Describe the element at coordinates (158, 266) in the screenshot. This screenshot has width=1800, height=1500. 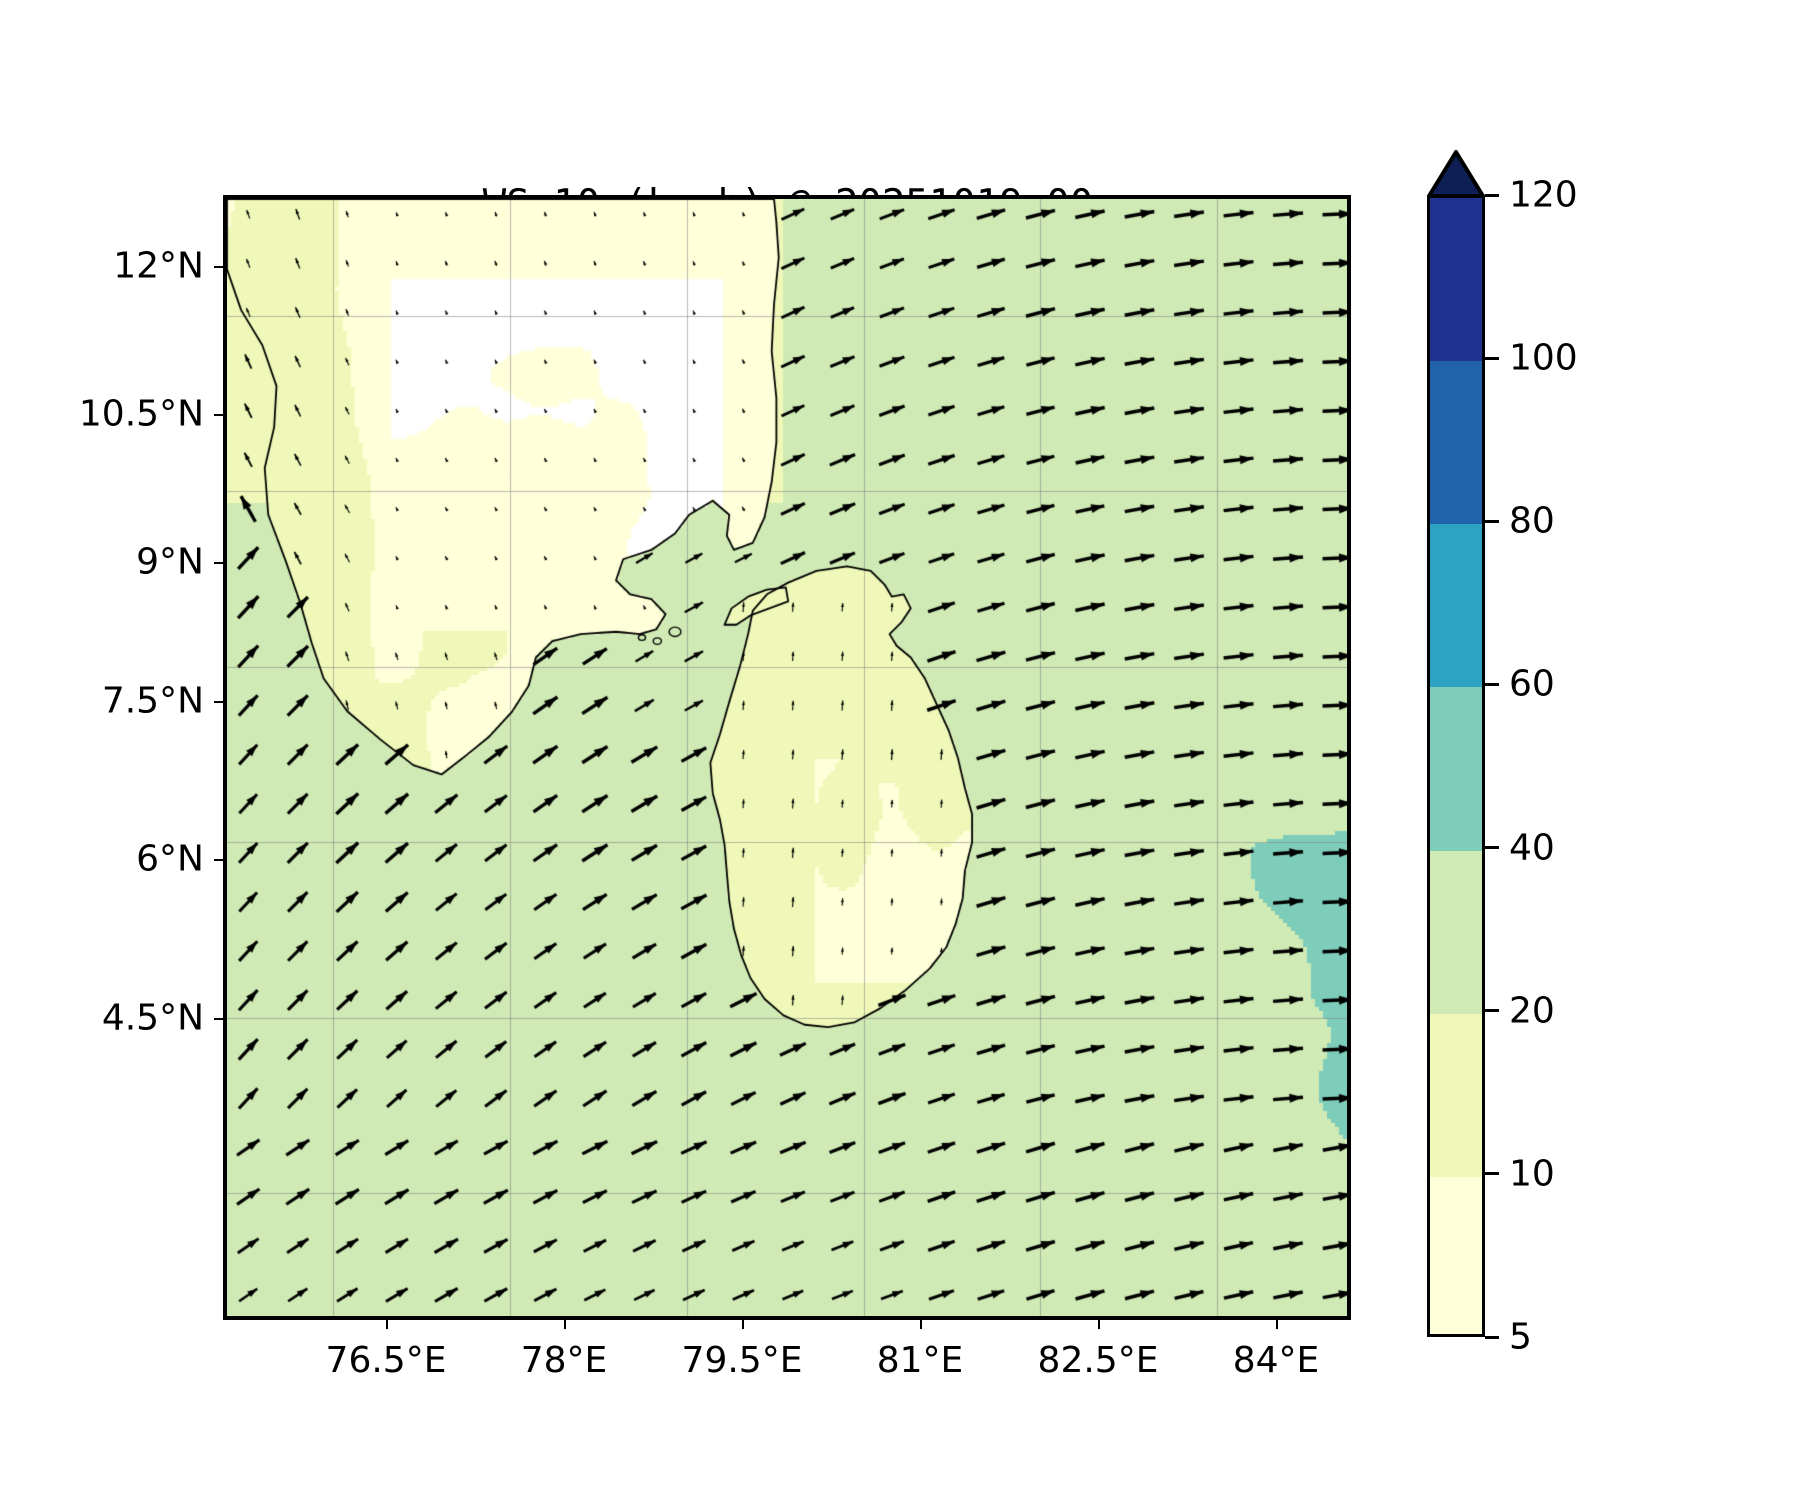
I see `y-tick-label: 12°N` at that location.